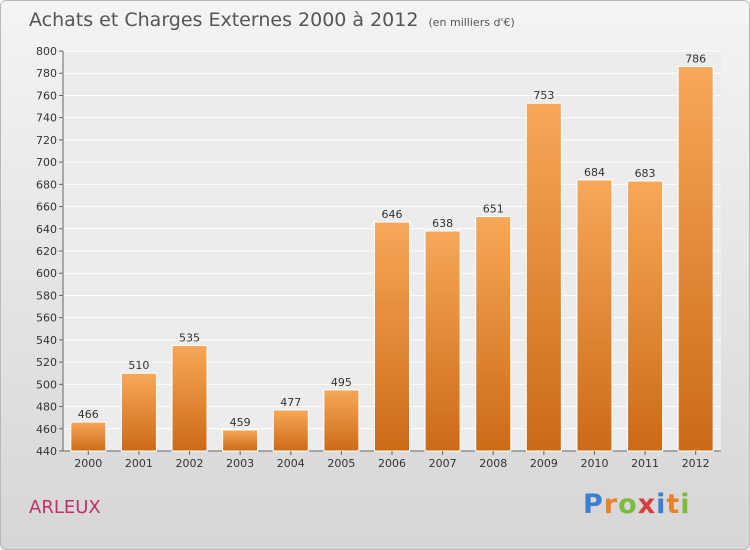 This screenshot has height=550, width=750. What do you see at coordinates (392, 214) in the screenshot?
I see `data-label: 646` at bounding box center [392, 214].